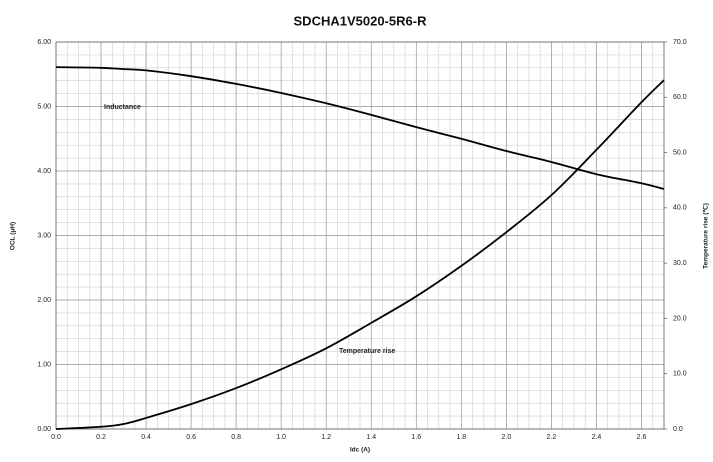  I want to click on y-tick-label: 6.00, so click(44, 42).